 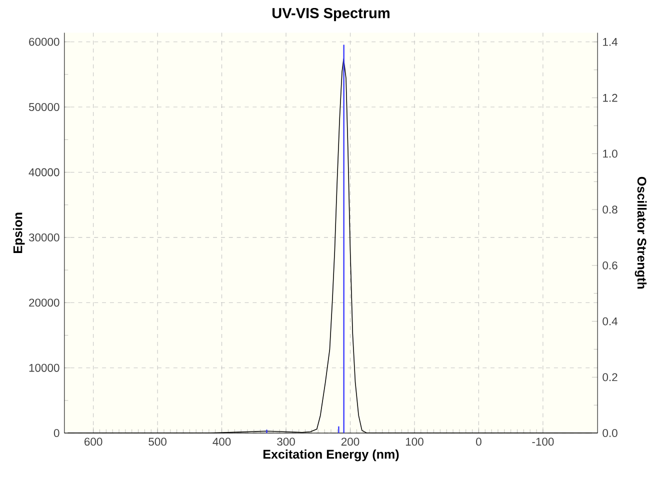 I want to click on x-axis-title: Excitation Energy (nm), so click(x=331, y=455).